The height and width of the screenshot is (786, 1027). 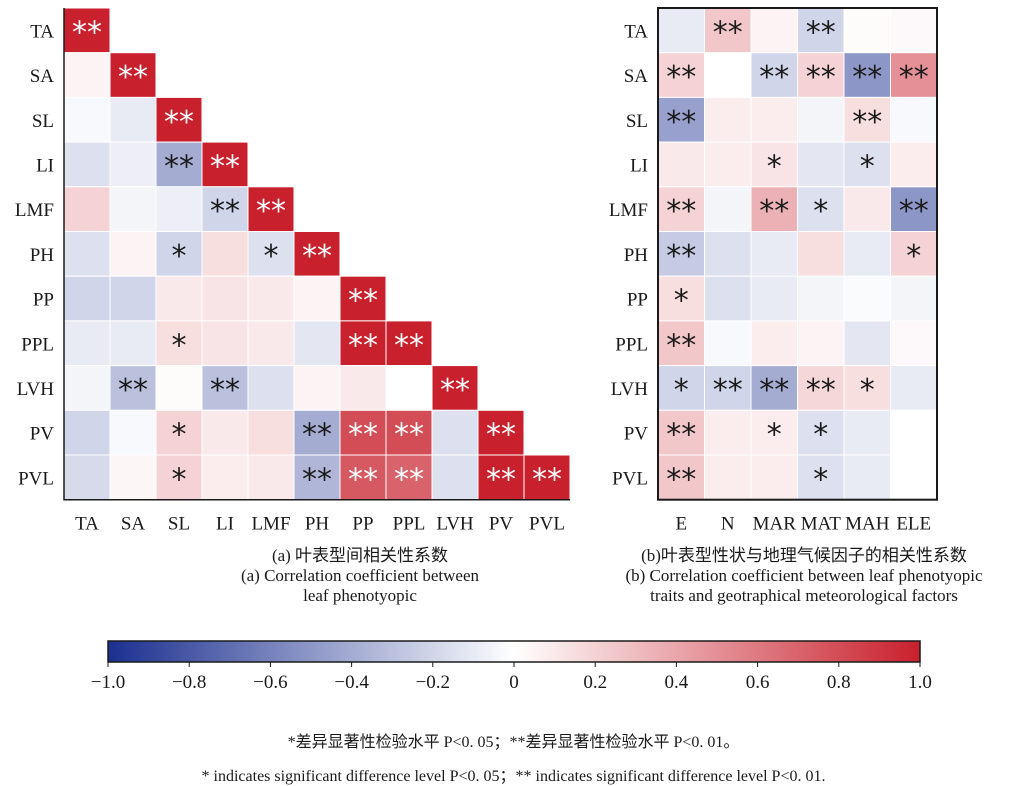 What do you see at coordinates (913, 256) in the screenshot?
I see `panel-b-significance-PH-ELE: *` at bounding box center [913, 256].